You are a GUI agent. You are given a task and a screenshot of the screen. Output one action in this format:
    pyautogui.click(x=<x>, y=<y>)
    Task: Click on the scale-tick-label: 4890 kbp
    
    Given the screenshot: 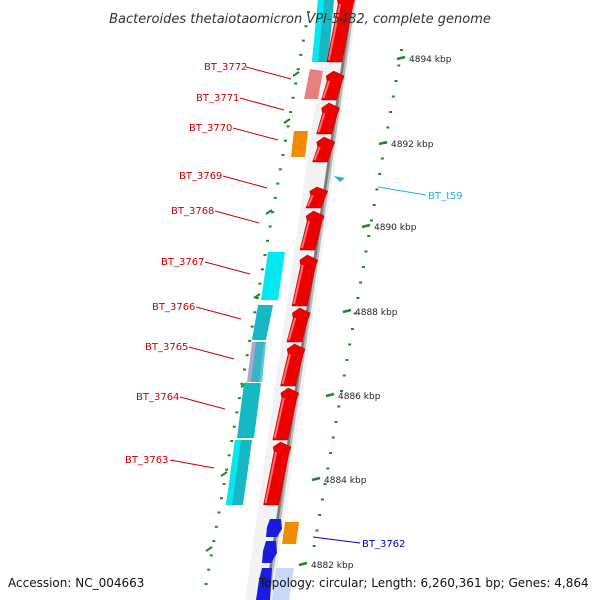 What is the action you would take?
    pyautogui.click(x=395, y=228)
    